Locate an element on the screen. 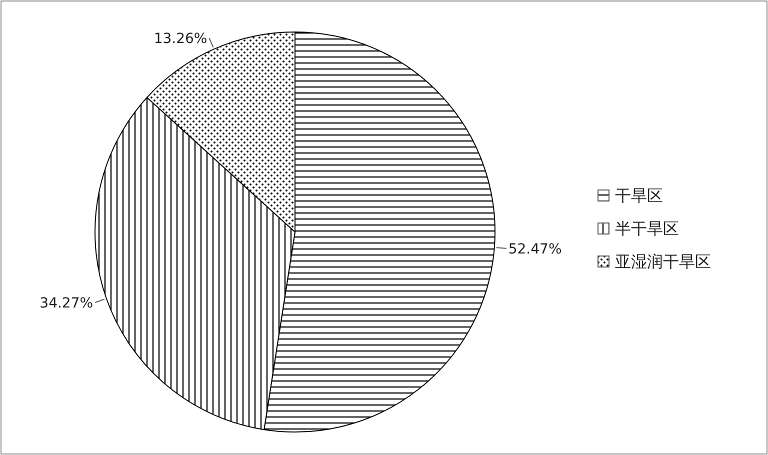 The width and height of the screenshot is (768, 455). legend-label: 亚湿润干旱区 is located at coordinates (663, 261).